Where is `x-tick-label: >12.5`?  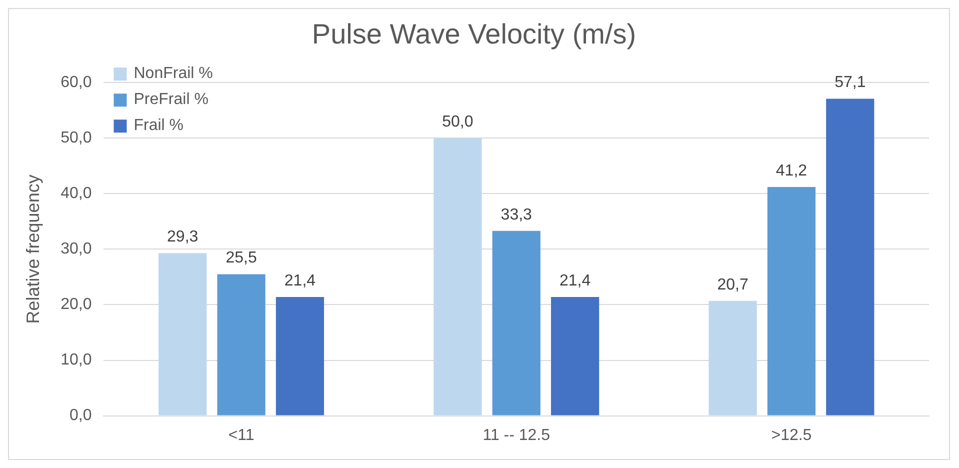
x-tick-label: >12.5 is located at coordinates (791, 435).